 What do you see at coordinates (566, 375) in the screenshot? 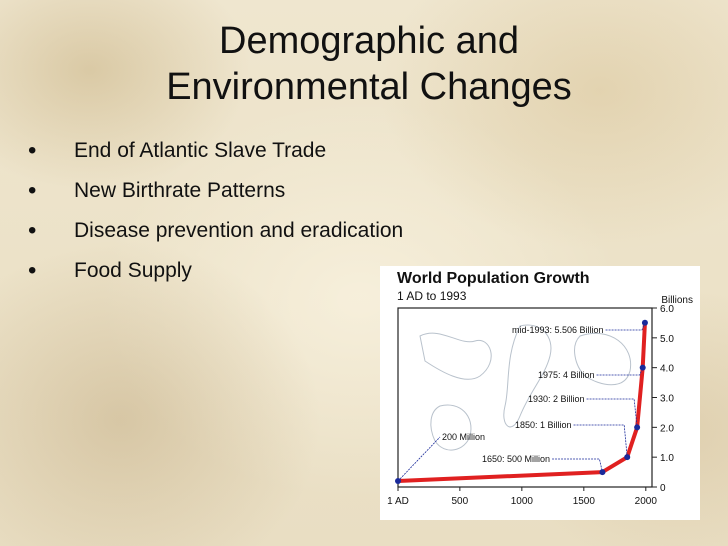
I see `annotation-label: 1975: 4 Billion` at bounding box center [566, 375].